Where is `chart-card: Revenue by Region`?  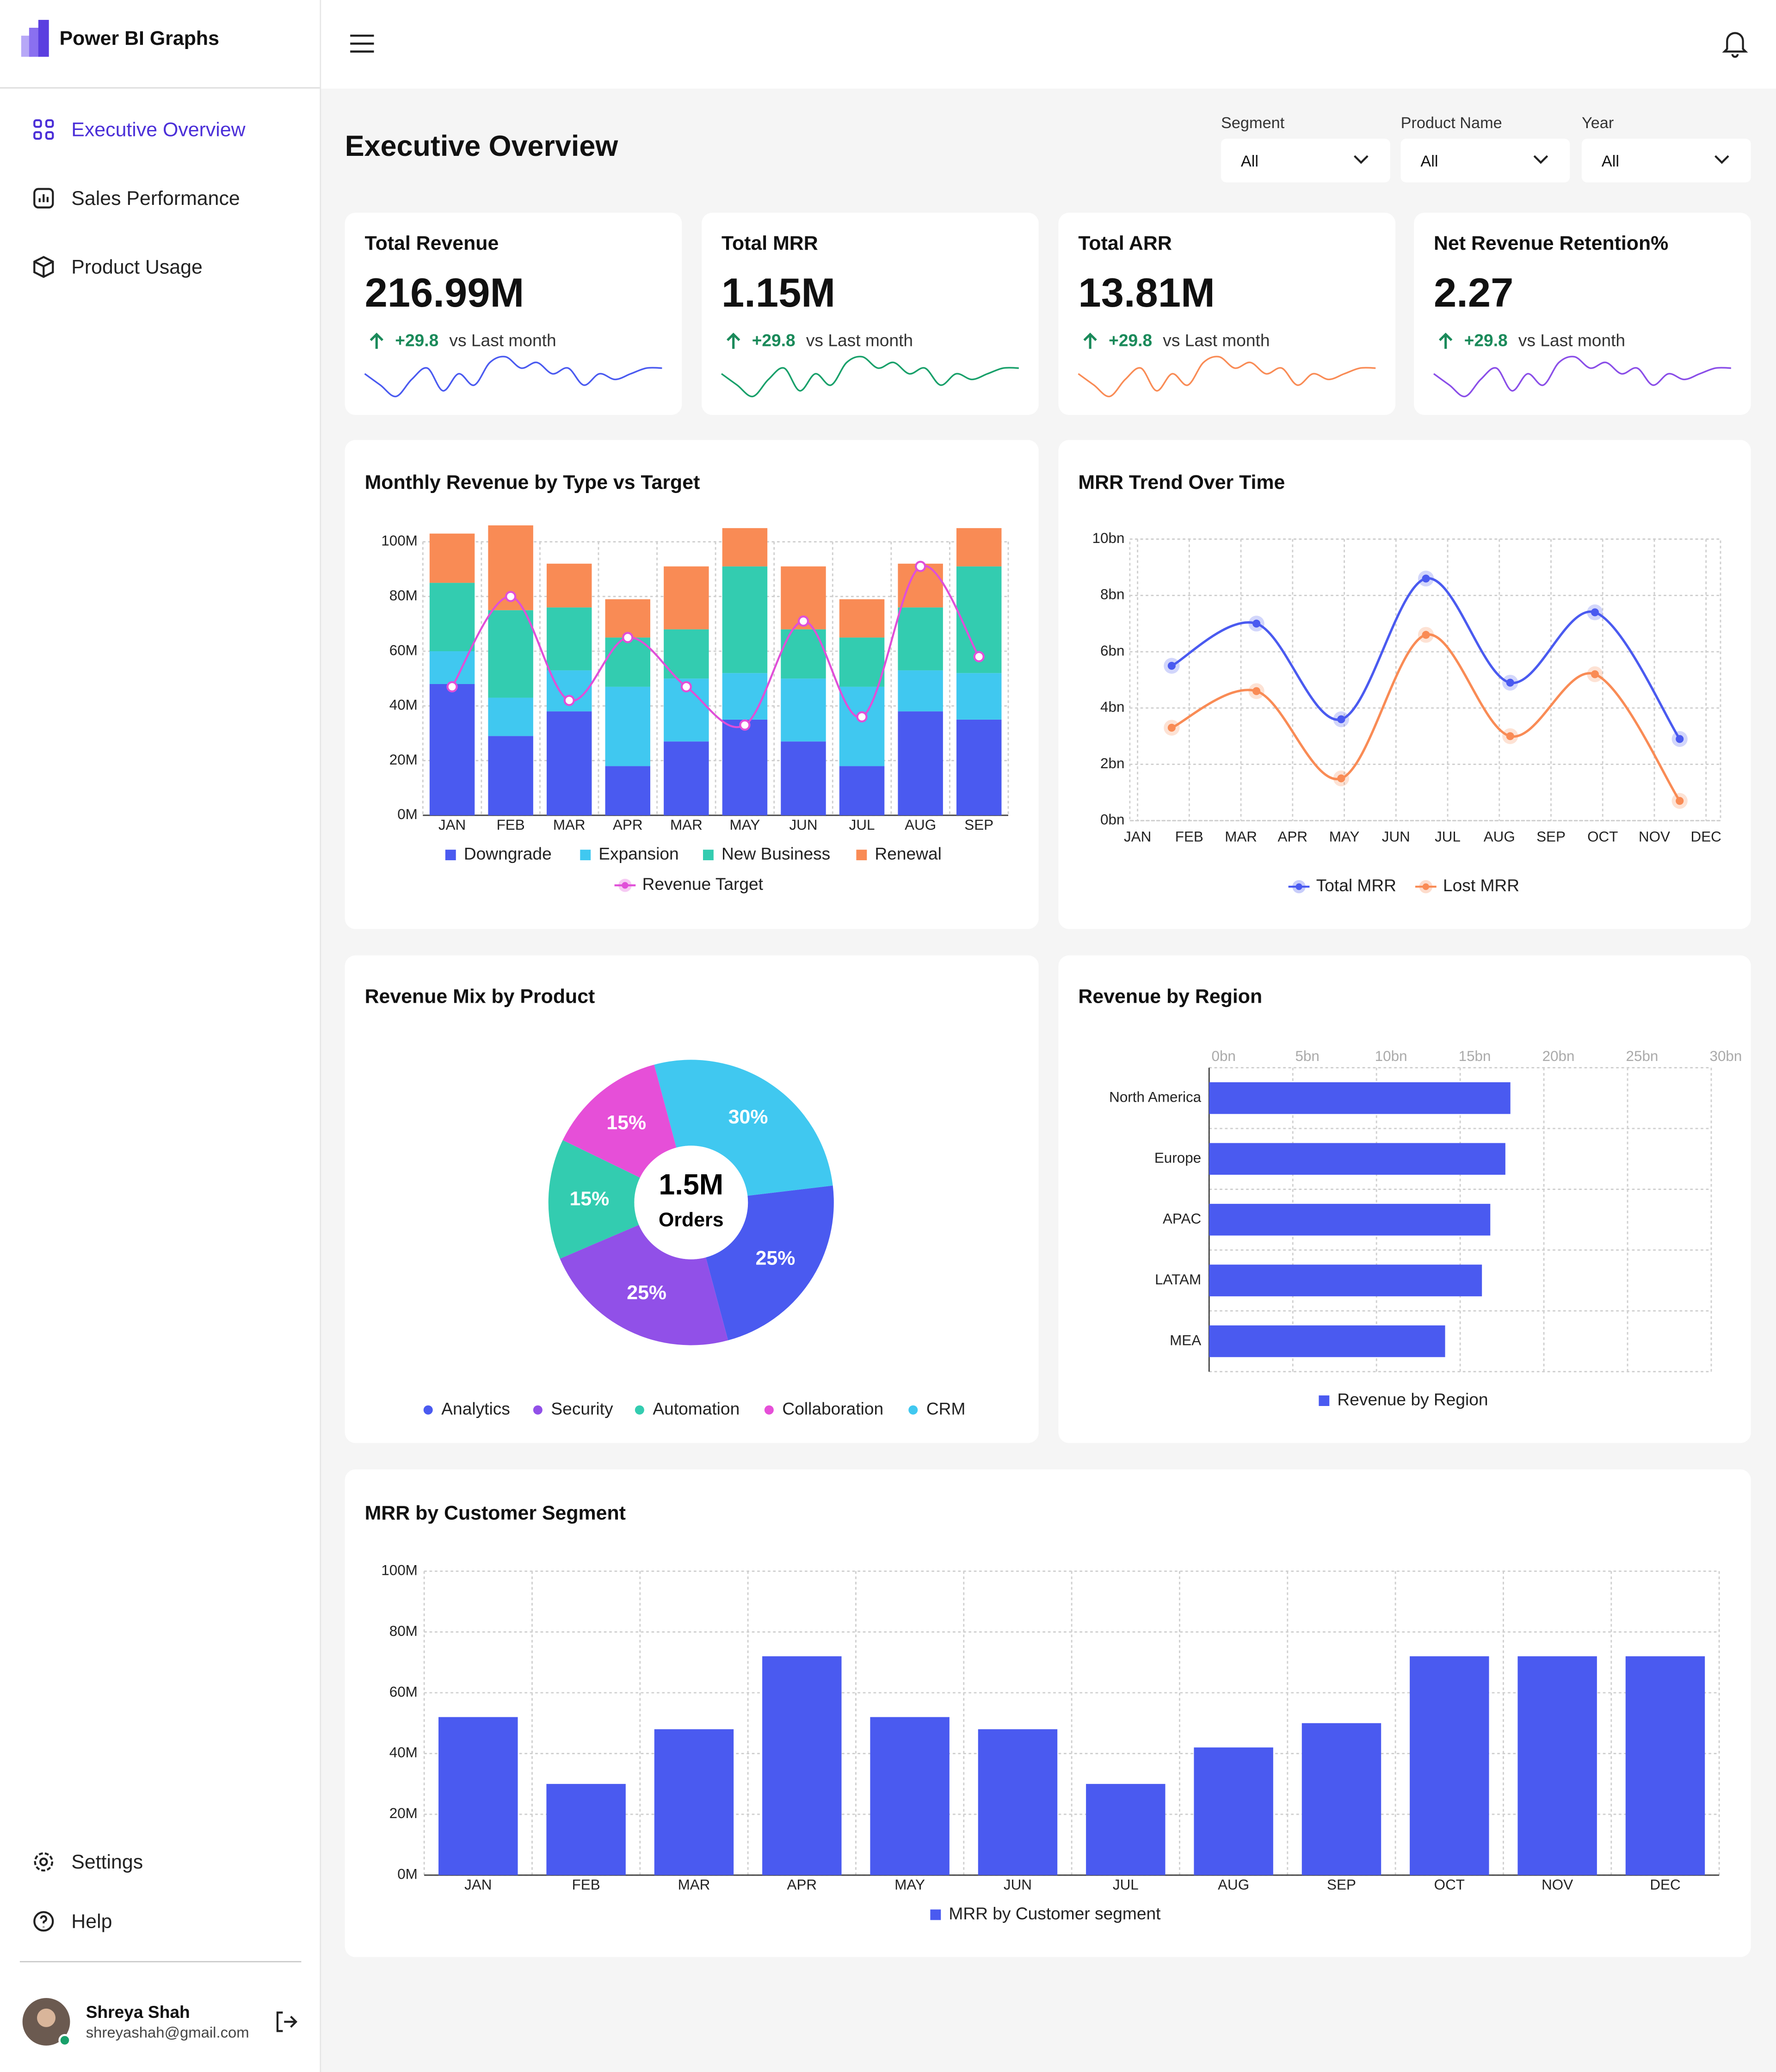 chart-card: Revenue by Region is located at coordinates (1405, 1199).